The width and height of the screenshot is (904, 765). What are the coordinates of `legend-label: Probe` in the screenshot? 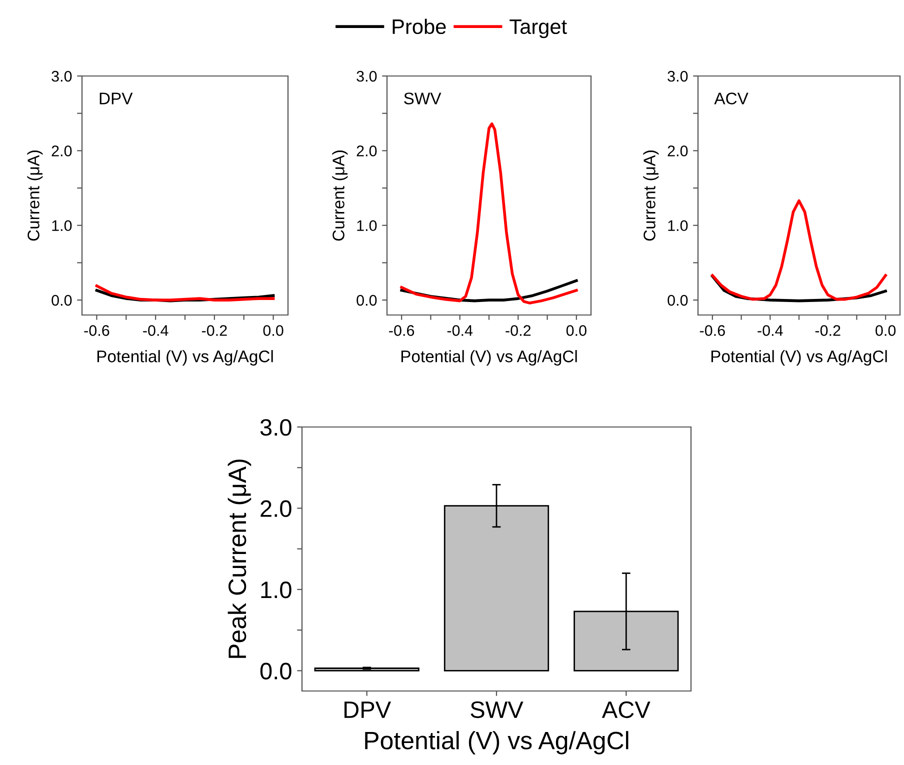 It's located at (419, 26).